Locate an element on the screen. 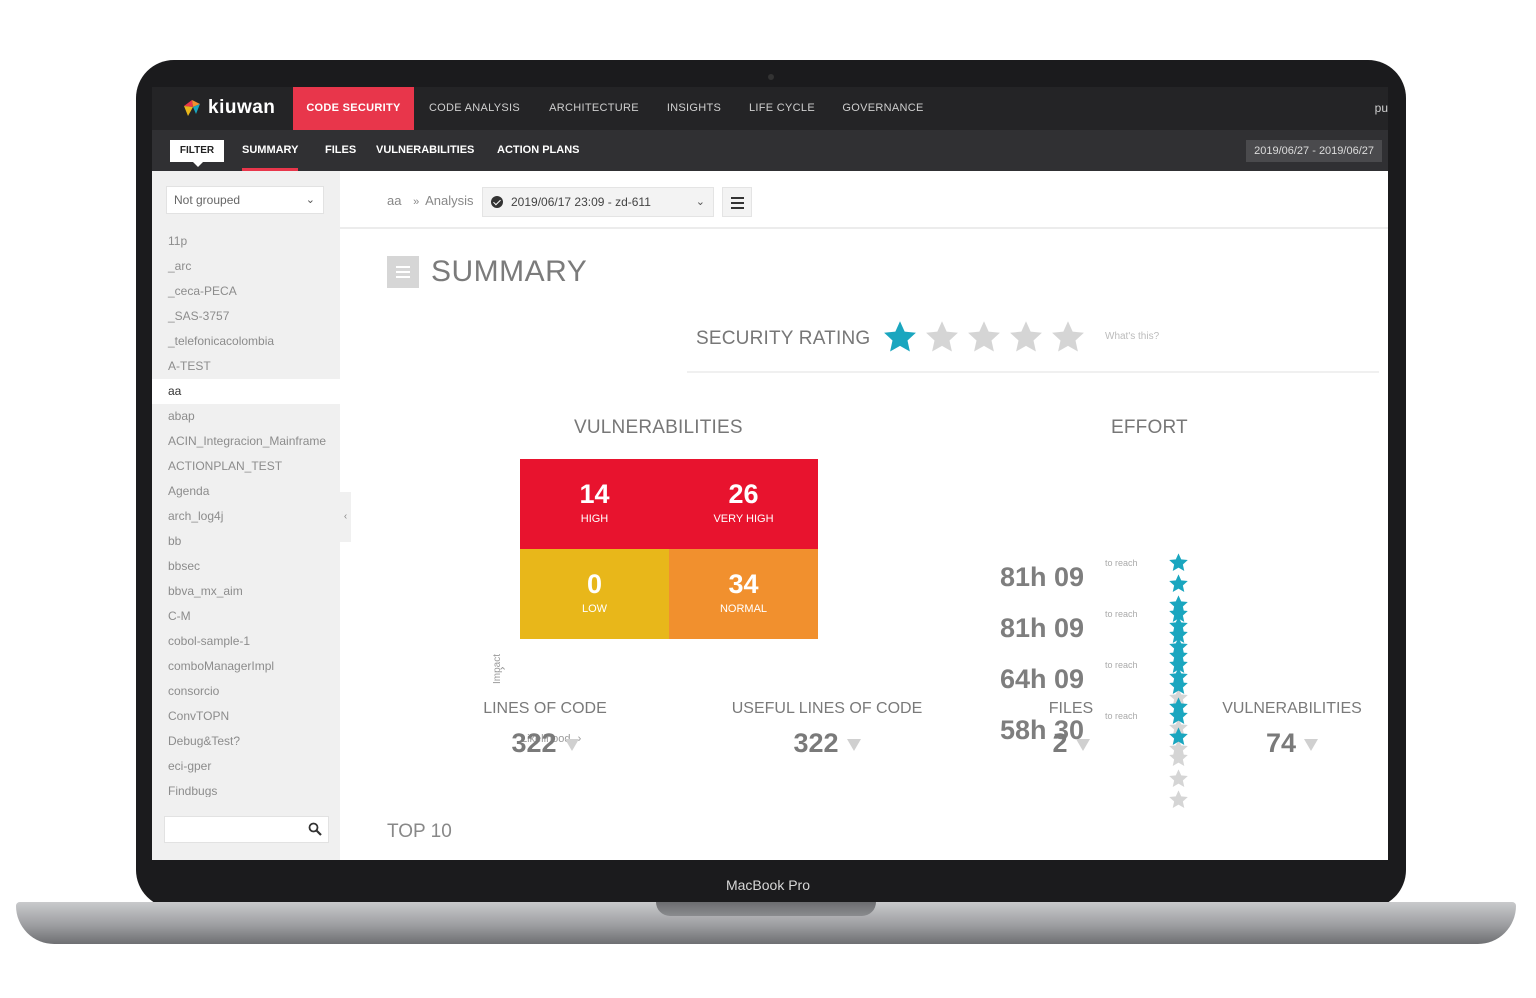 The height and width of the screenshot is (998, 1536). tab-vulnerabilities: VULNERABILITIES is located at coordinates (425, 150).